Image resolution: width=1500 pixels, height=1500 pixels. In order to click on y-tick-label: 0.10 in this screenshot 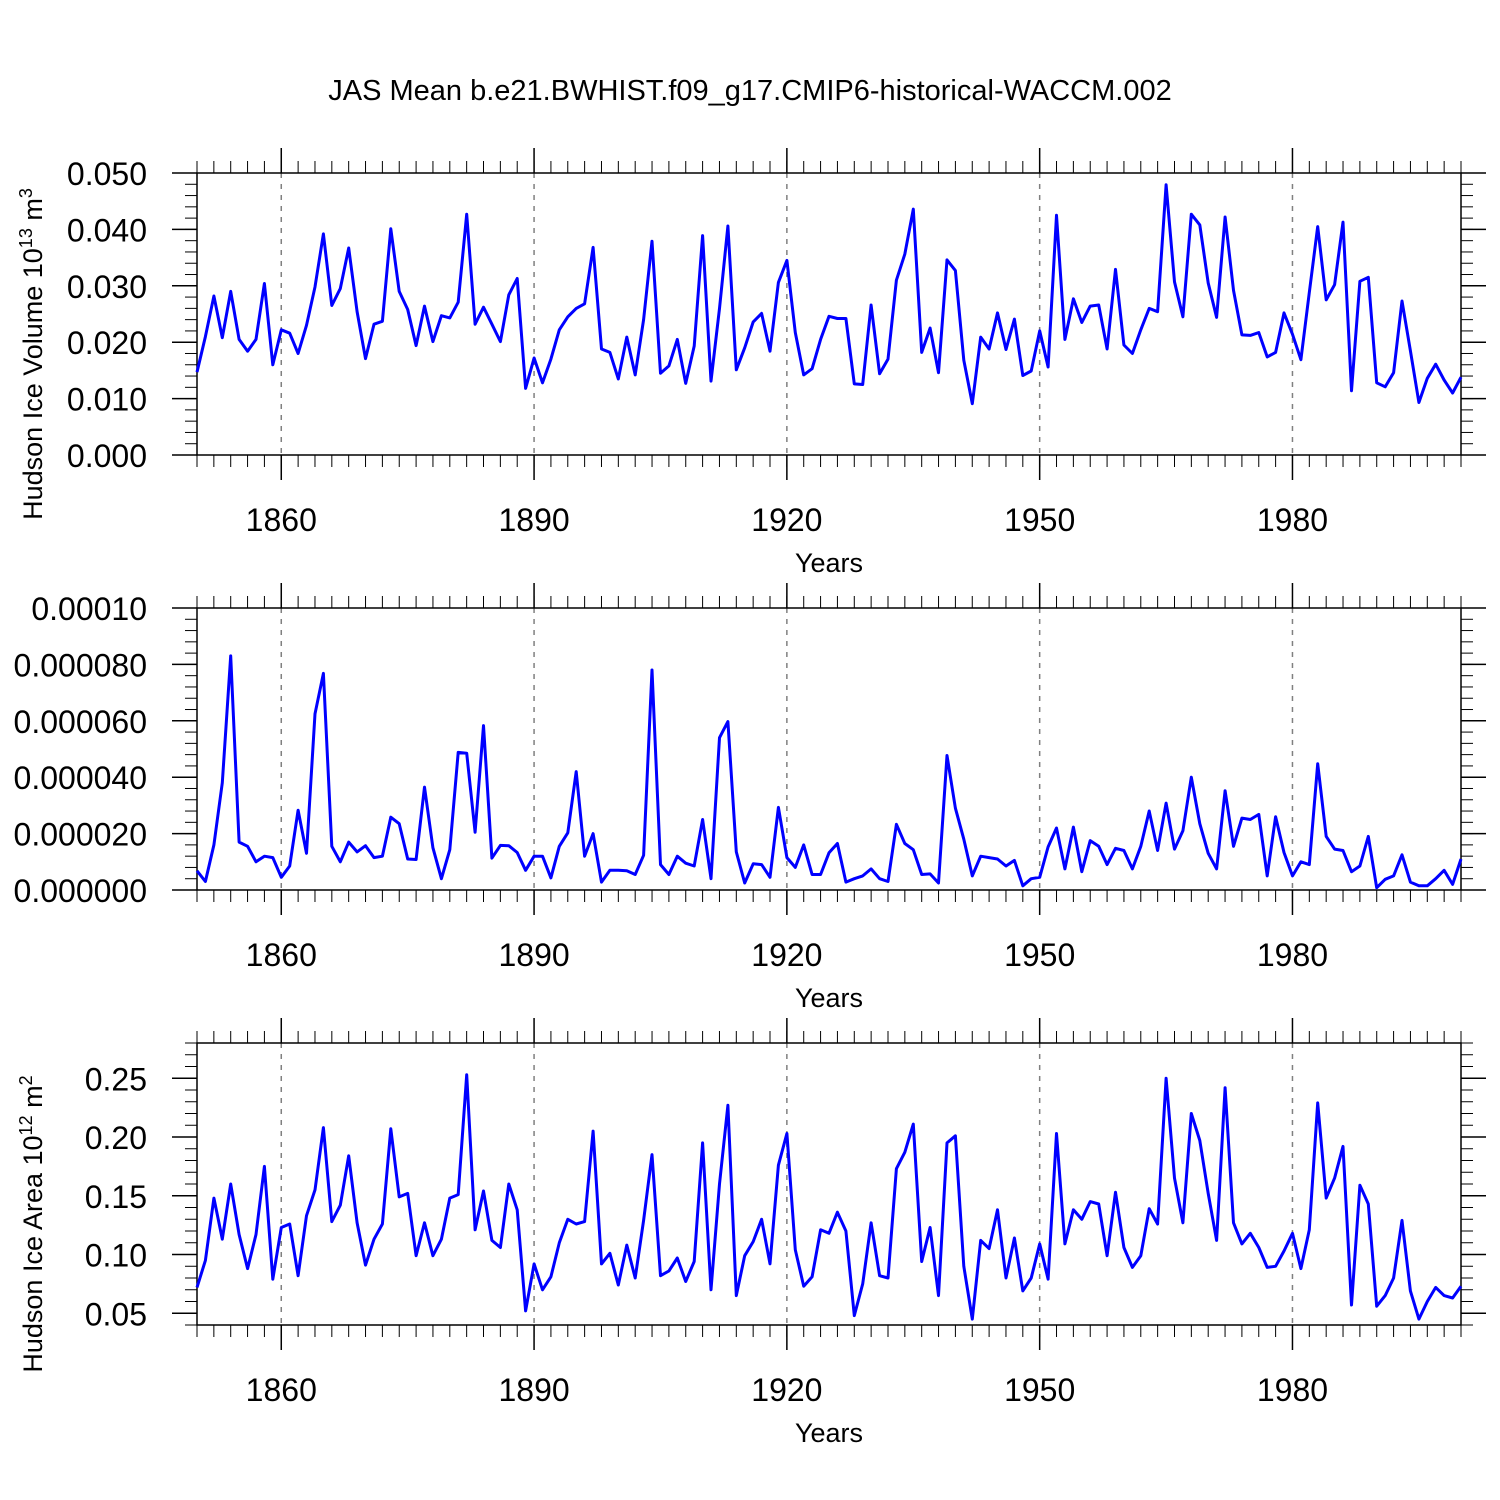, I will do `click(116, 1256)`.